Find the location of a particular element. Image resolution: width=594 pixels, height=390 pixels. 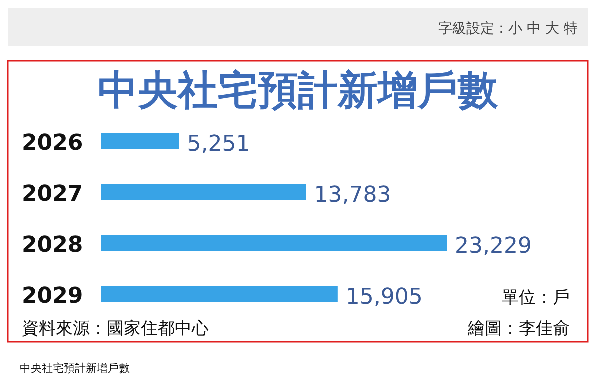

annotation: 字級設定：小 中 大 特 is located at coordinates (508, 29).